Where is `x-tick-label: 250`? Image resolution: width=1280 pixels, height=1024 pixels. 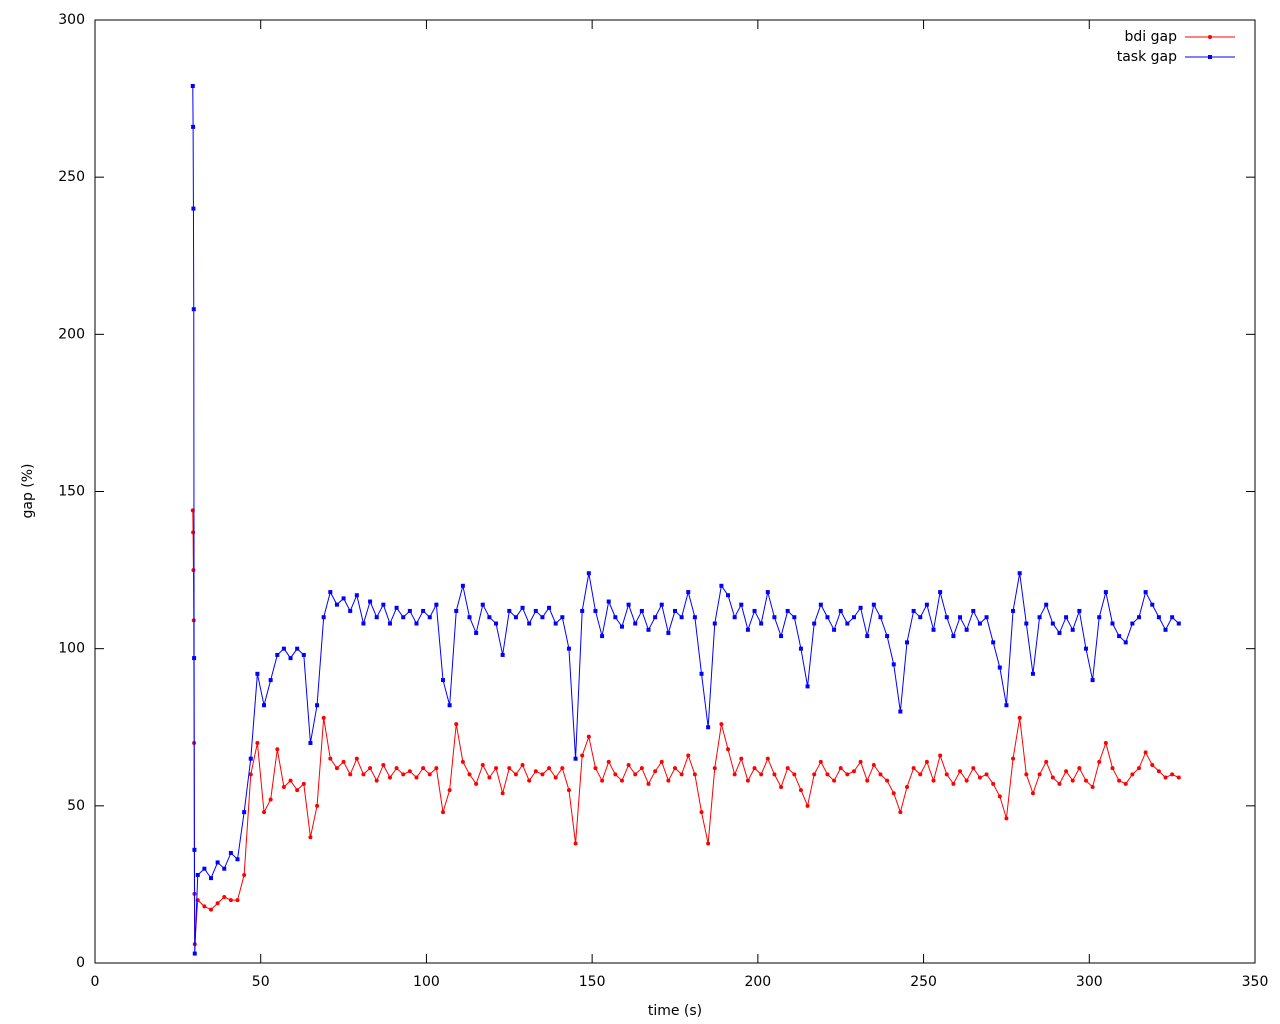 x-tick-label: 250 is located at coordinates (923, 982).